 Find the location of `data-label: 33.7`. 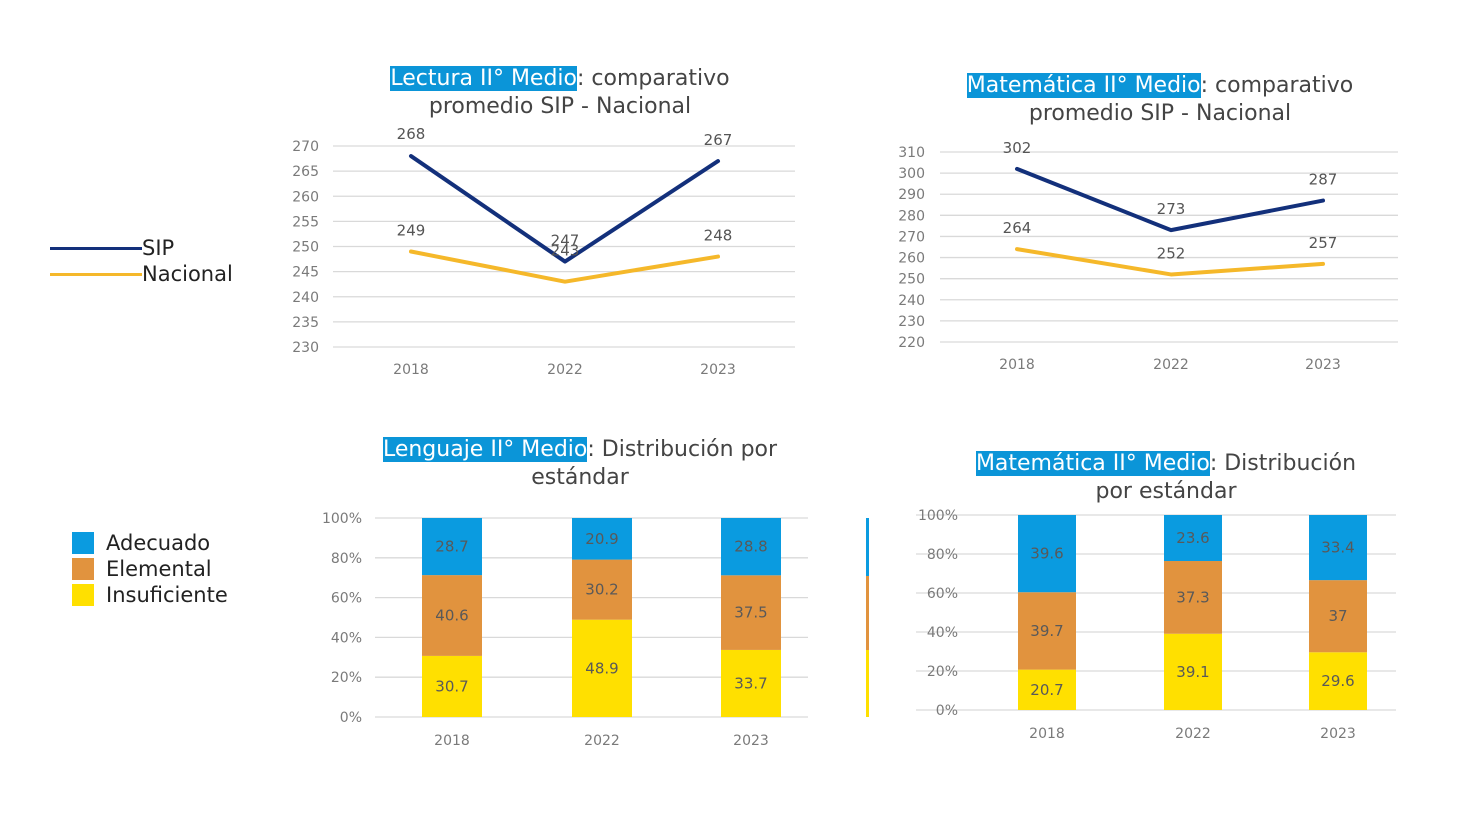

data-label: 33.7 is located at coordinates (750, 683).